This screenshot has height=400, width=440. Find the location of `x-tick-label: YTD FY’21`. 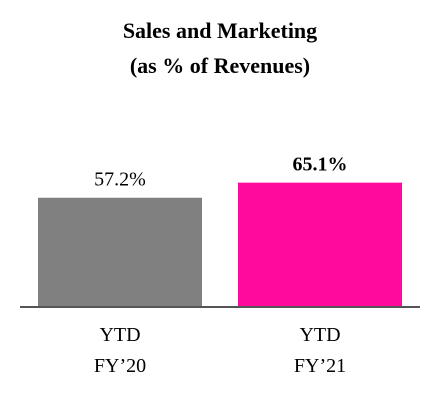

x-tick-label: YTD FY’21 is located at coordinates (320, 350).